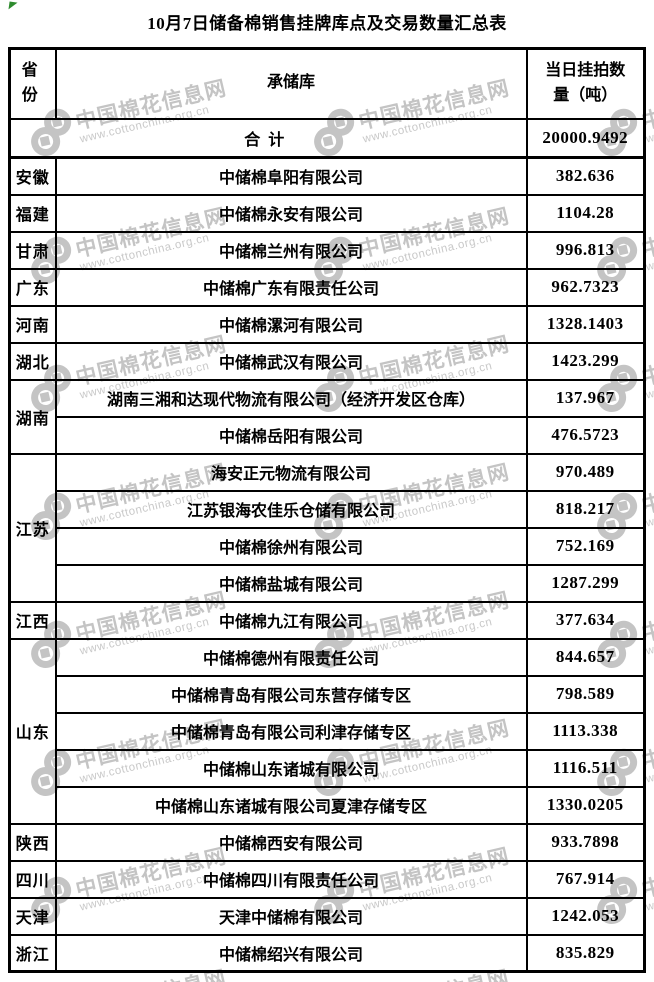 This screenshot has width=654, height=982. Describe the element at coordinates (291, 842) in the screenshot. I see `warehouse-cell: 中储棉西安有限公司` at that location.